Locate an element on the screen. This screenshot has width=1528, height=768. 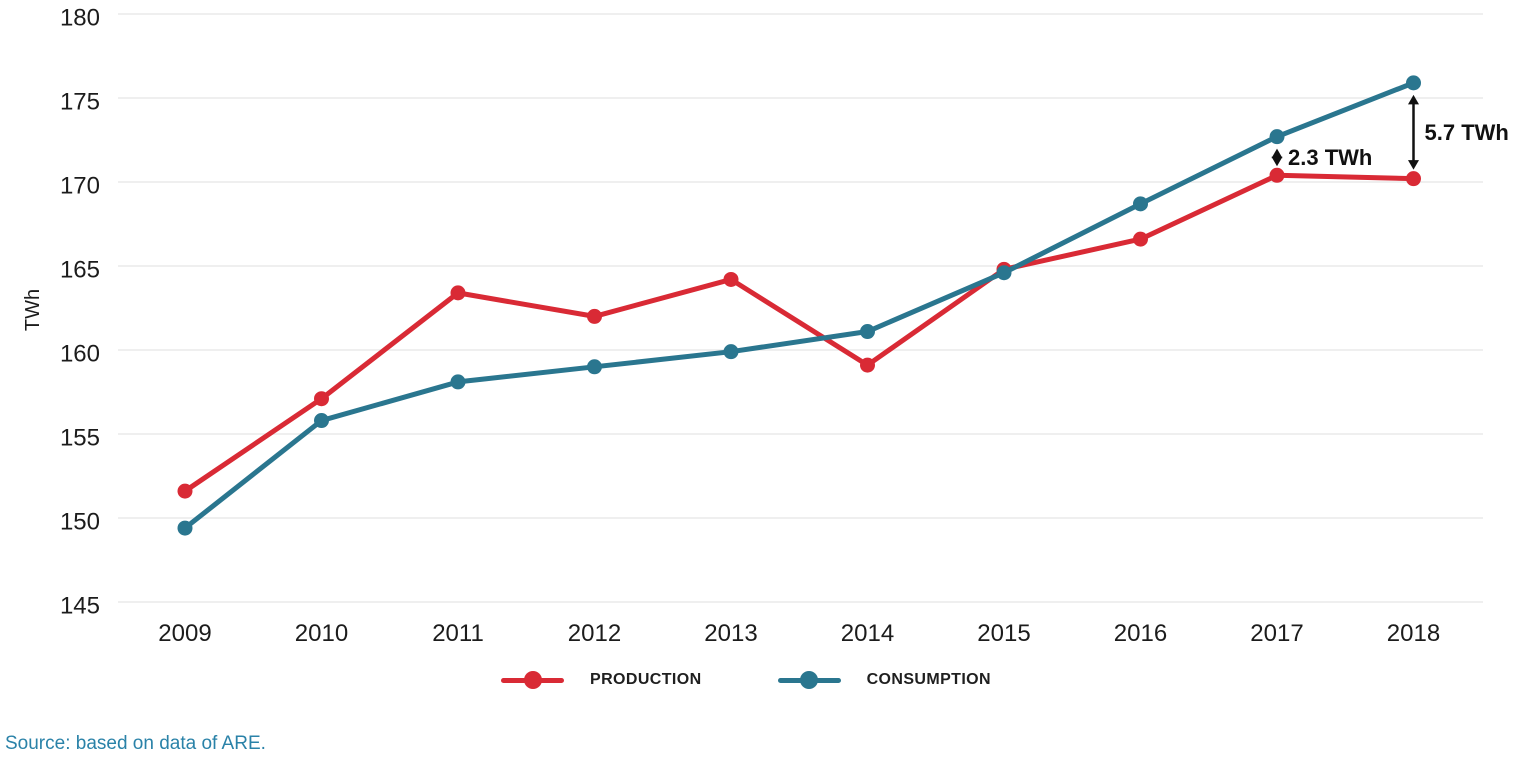
x-tick-label: 2018 is located at coordinates (1413, 633).